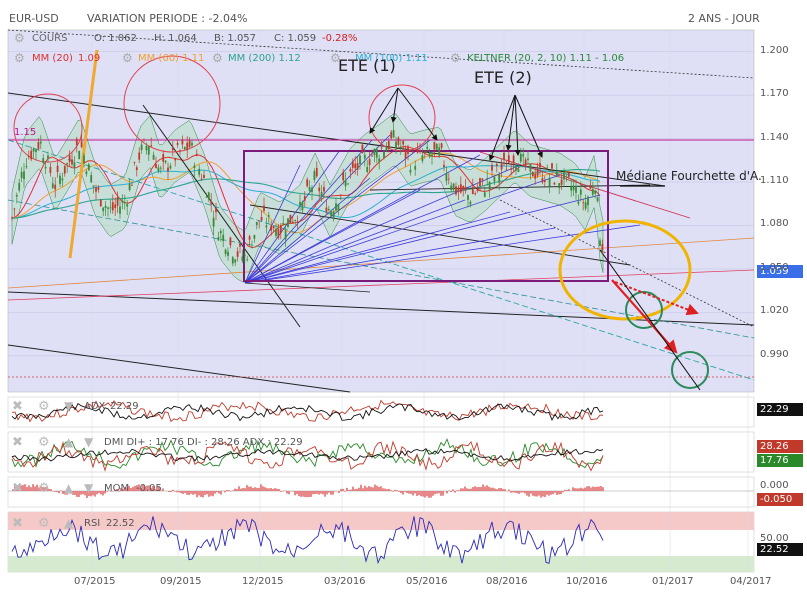  I want to click on target-circle, so click(690, 370).